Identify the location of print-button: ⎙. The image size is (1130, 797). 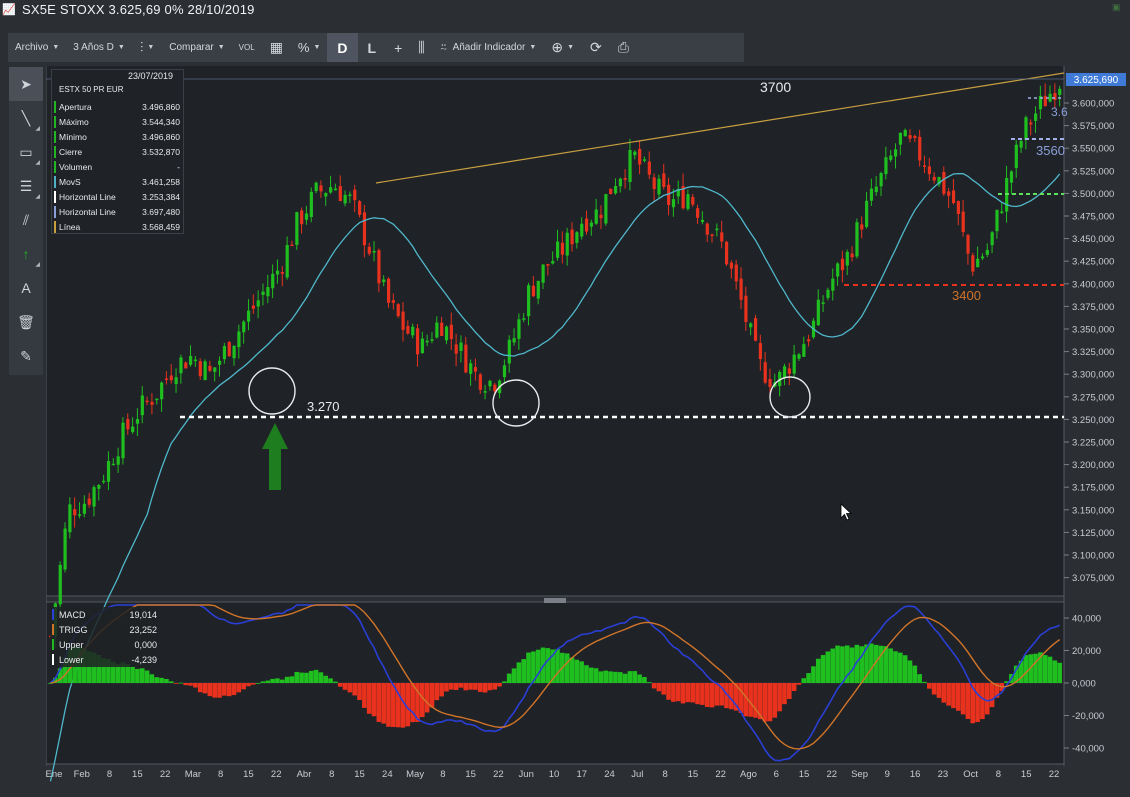
(623, 47).